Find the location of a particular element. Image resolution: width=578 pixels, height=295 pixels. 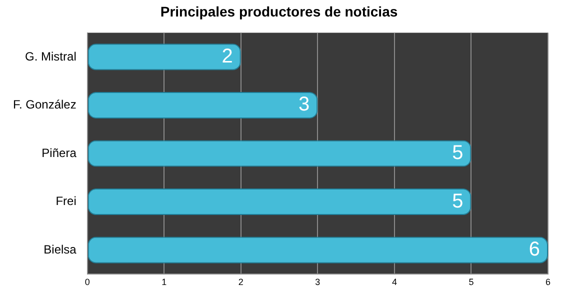

x-tick-label: 4 is located at coordinates (394, 282).